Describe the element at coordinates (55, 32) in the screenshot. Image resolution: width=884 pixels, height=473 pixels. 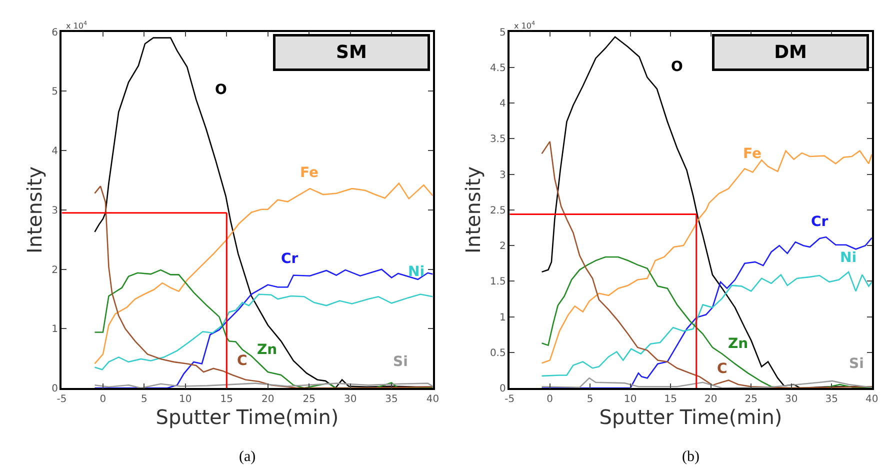
I see `y-tick-label: 6` at that location.